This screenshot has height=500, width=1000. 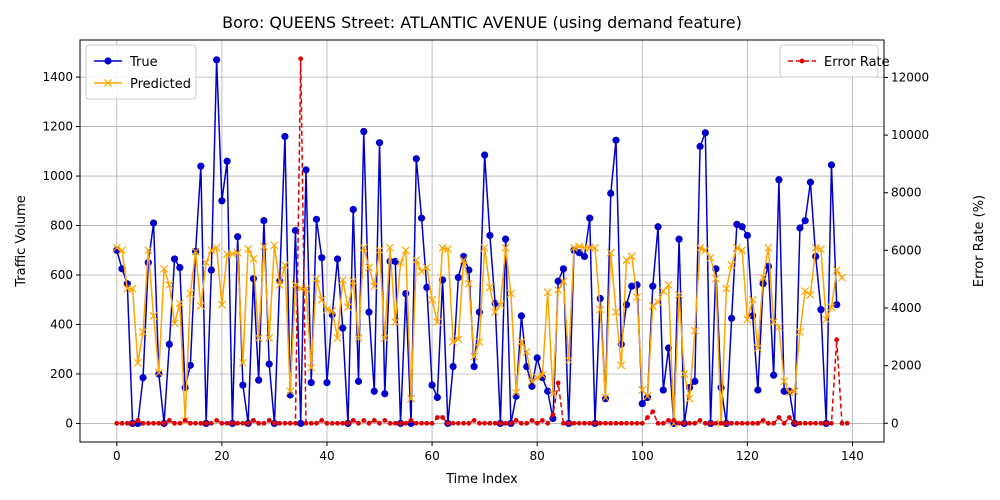 What do you see at coordinates (537, 456) in the screenshot?
I see `x-tick-label: 80` at bounding box center [537, 456].